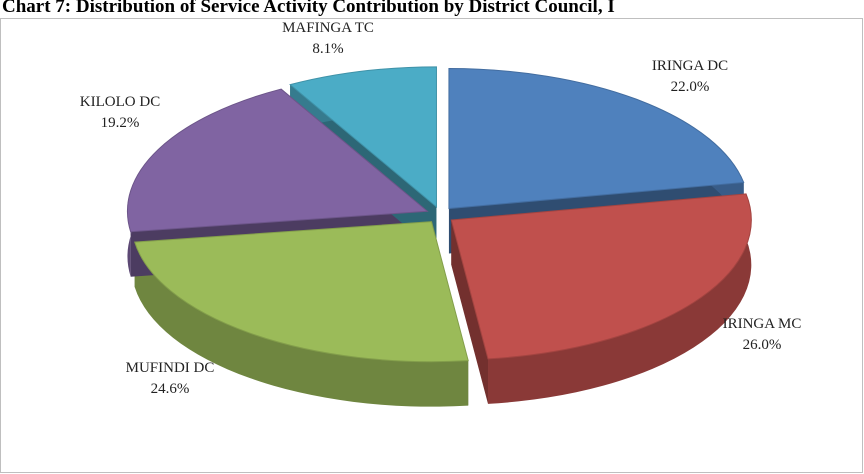 The width and height of the screenshot is (864, 474). I want to click on slice-side, so click(470, 311).